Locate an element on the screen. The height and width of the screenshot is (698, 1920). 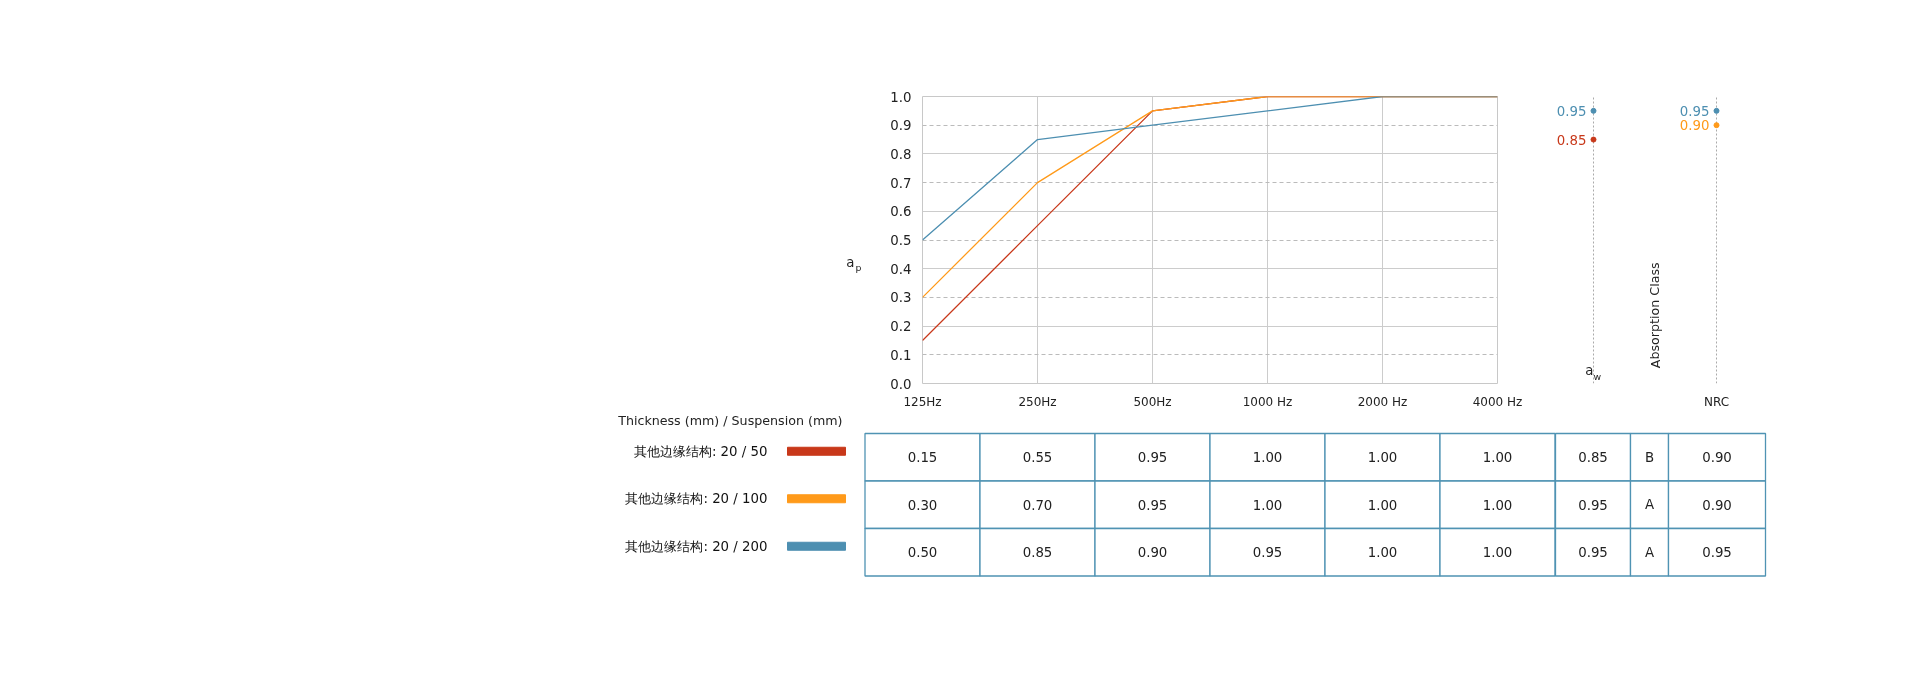
legend-label: 其他边缘结构: 20 / 100 is located at coordinates (696, 499).